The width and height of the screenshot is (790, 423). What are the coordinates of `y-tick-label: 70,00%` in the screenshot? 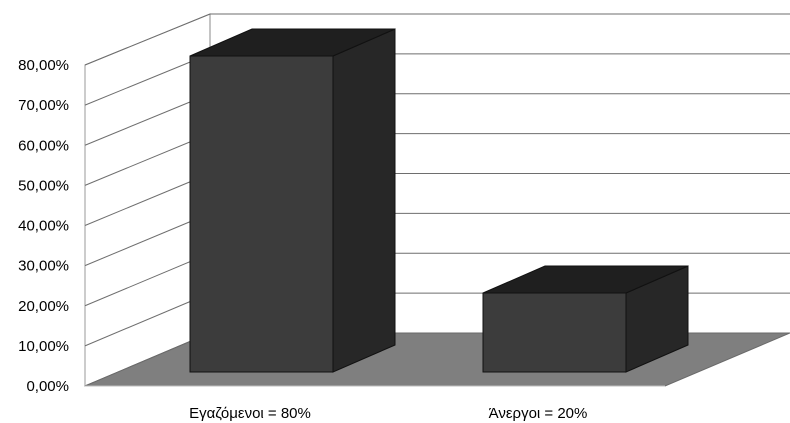 It's located at (43, 105).